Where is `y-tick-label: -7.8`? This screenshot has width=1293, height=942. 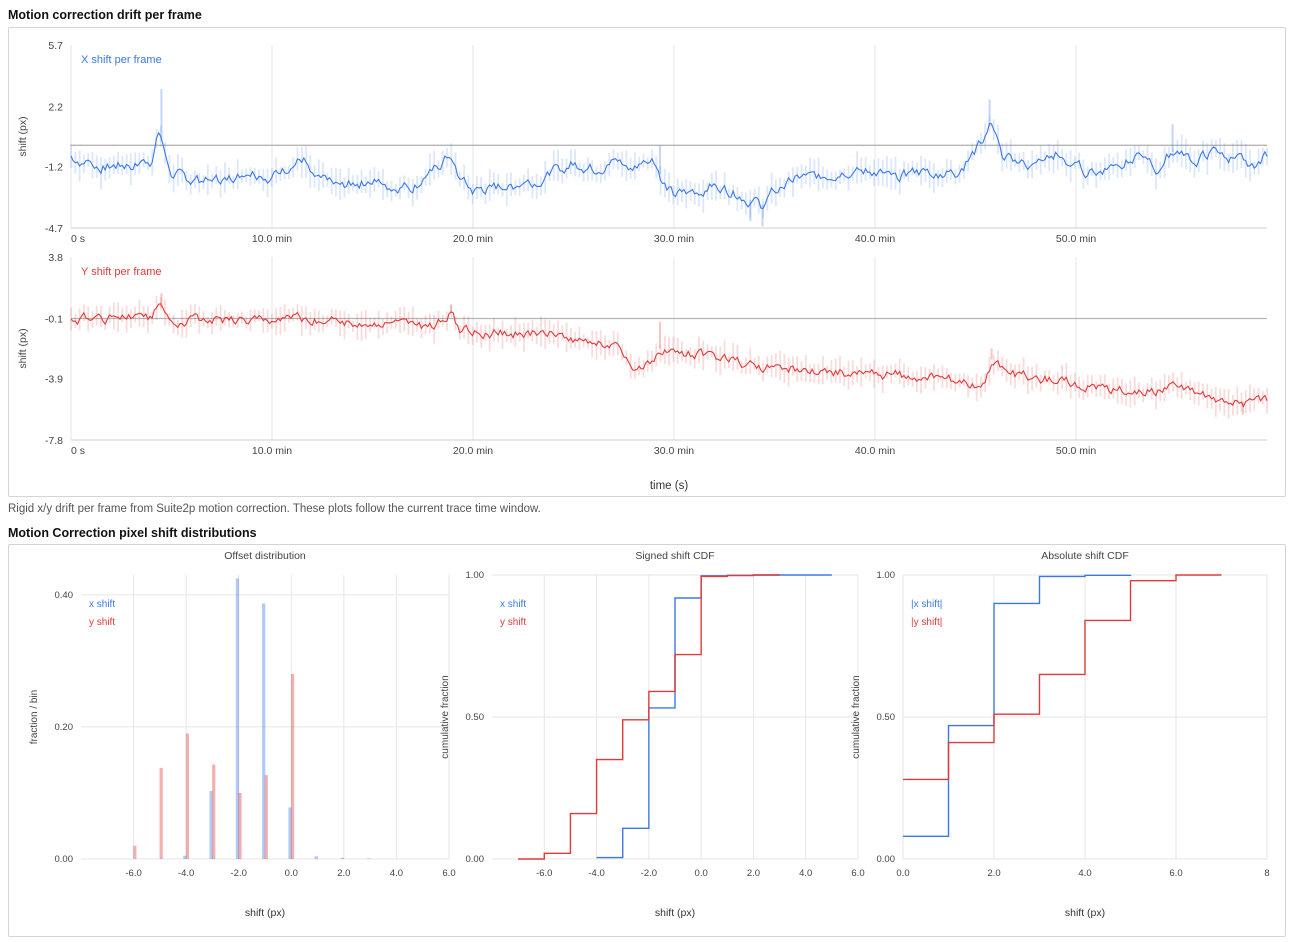
y-tick-label: -7.8 is located at coordinates (54, 441).